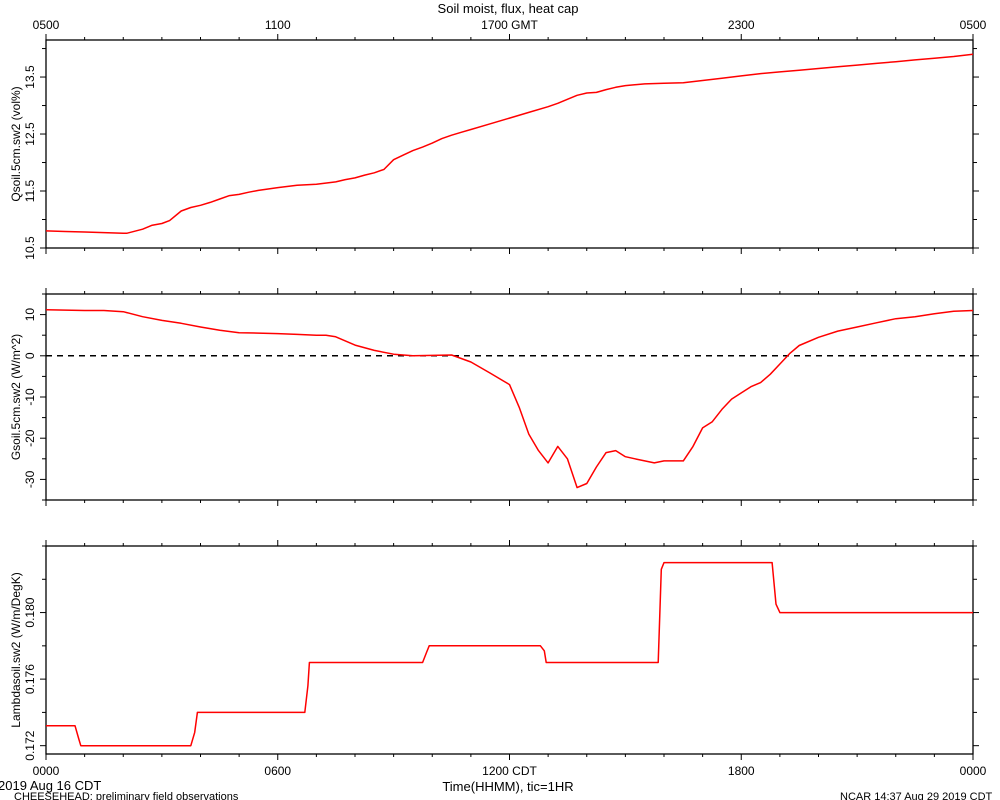  What do you see at coordinates (30, 438) in the screenshot?
I see `y-tick-label: -20` at bounding box center [30, 438].